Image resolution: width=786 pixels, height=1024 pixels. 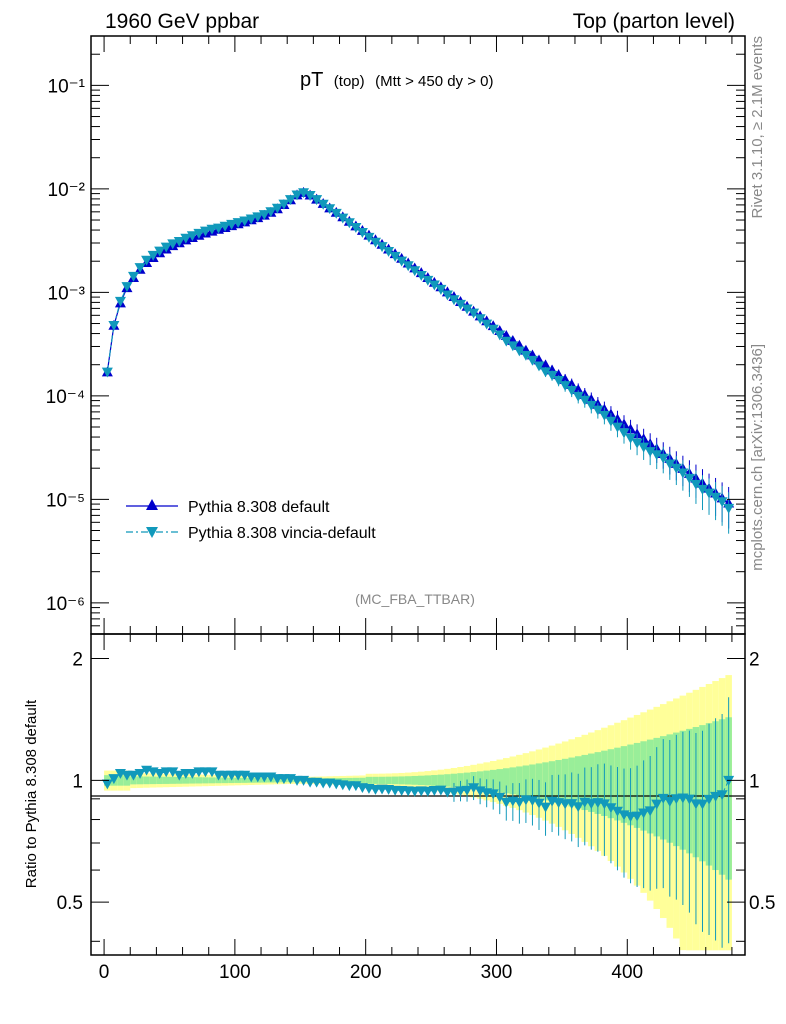 What do you see at coordinates (251, 533) in the screenshot?
I see `legend-entry-vincia: Pythia 8.308 vincia-default` at bounding box center [251, 533].